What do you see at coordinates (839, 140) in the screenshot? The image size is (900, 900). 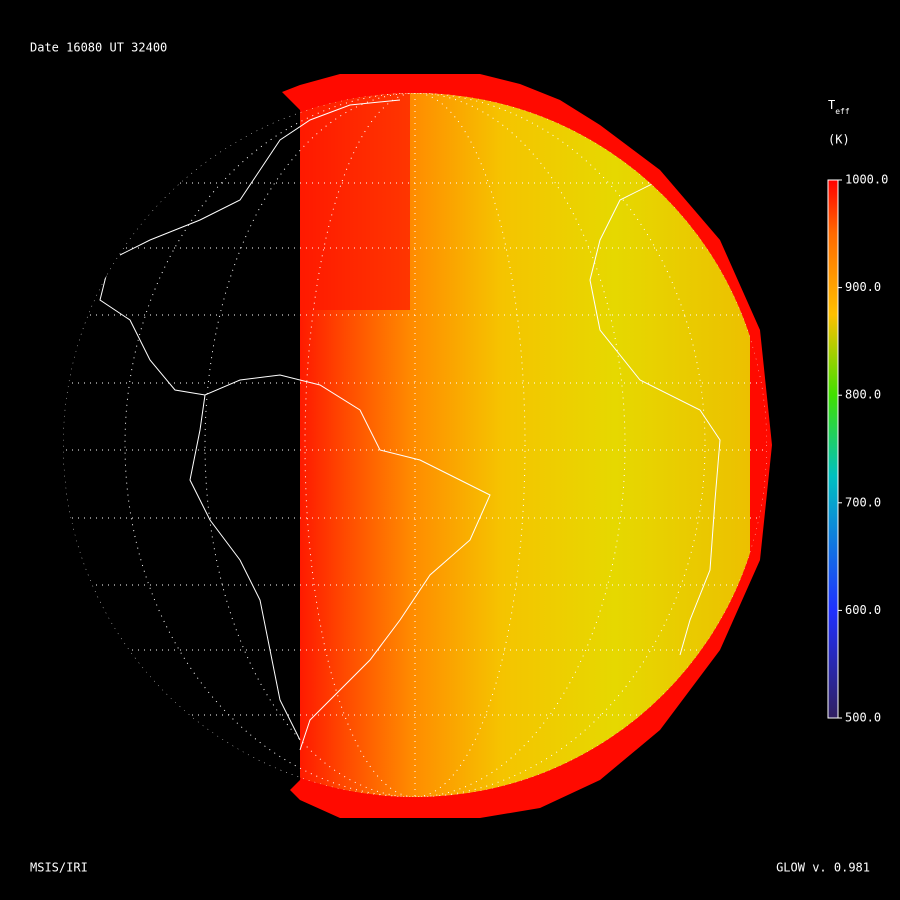 I see `colorbar-unit: (K)` at bounding box center [839, 140].